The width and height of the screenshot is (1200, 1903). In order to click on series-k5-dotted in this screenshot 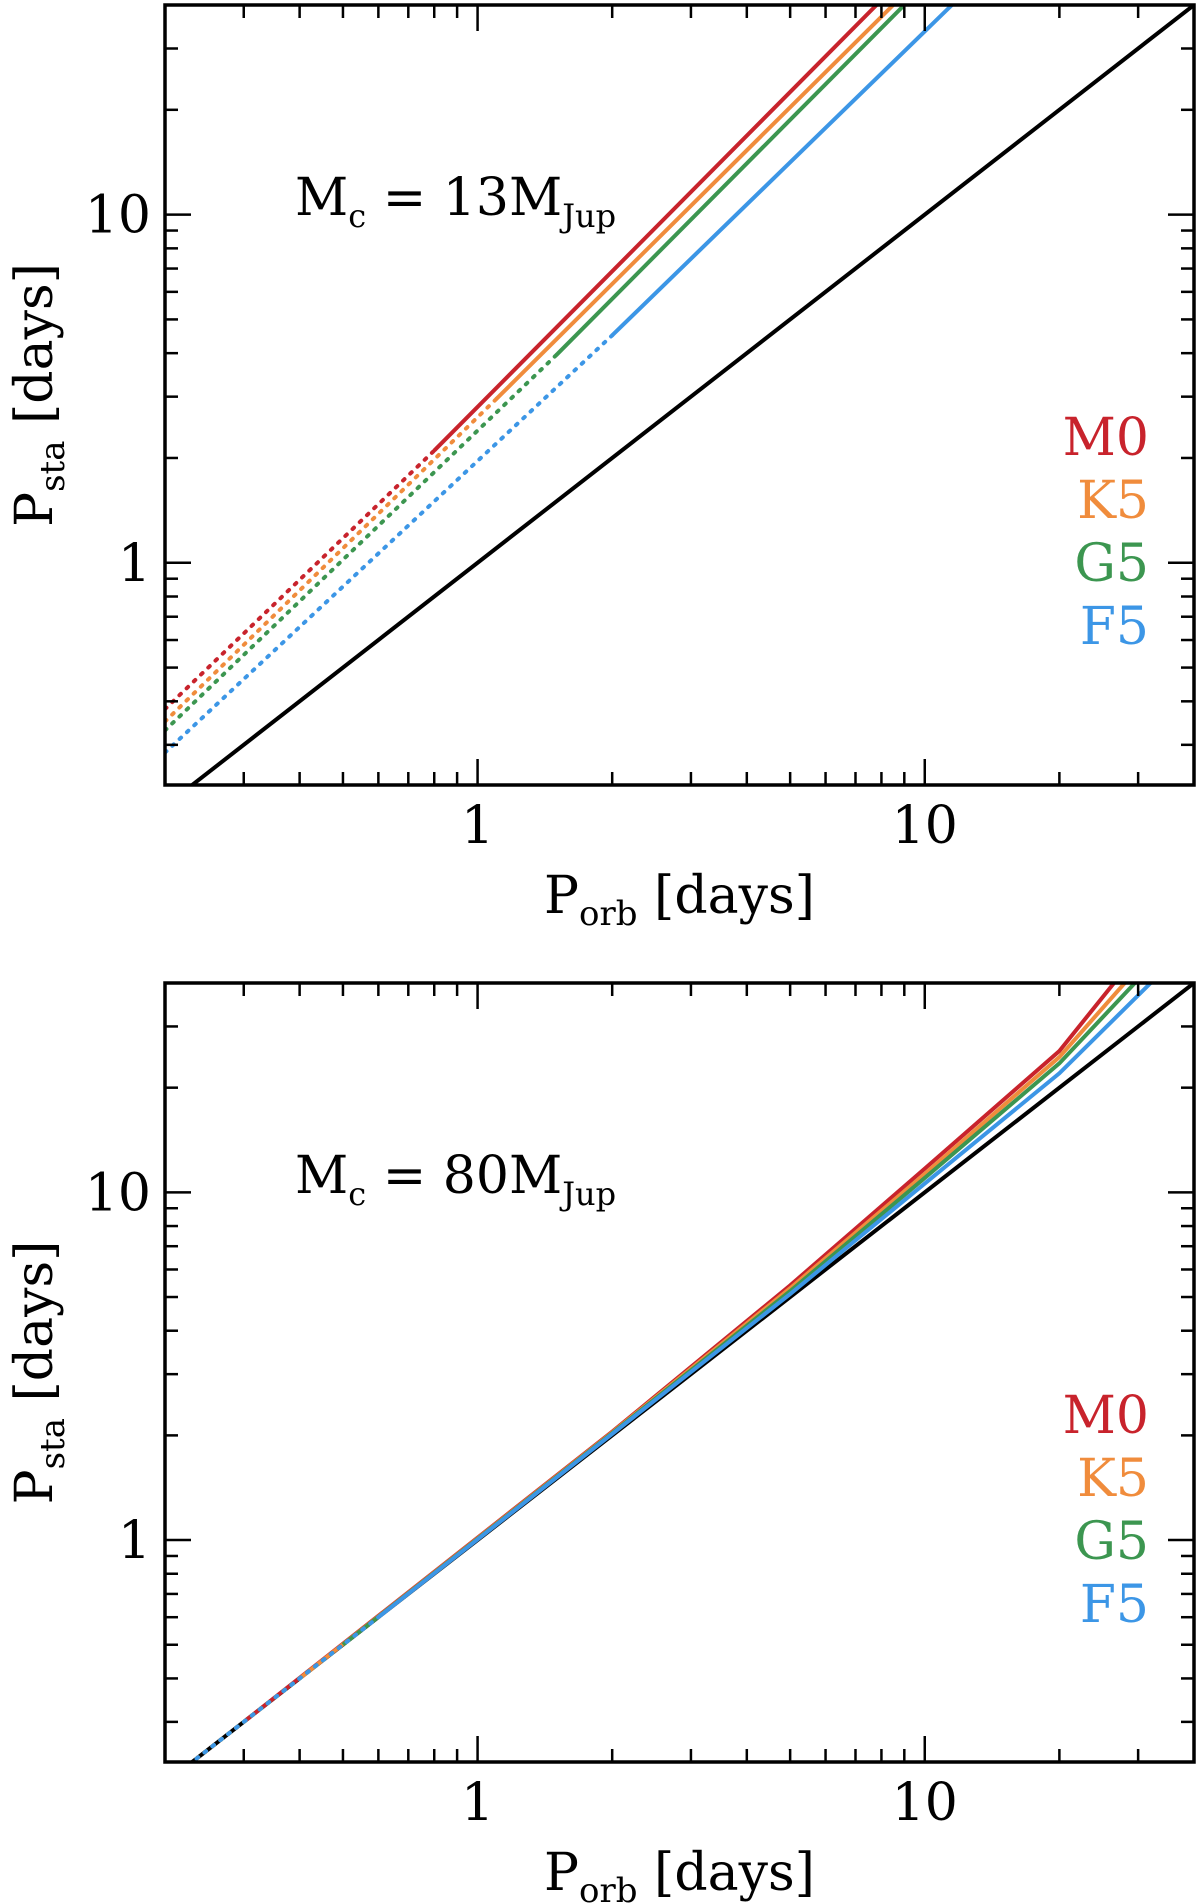, I will do `click(332, 560)`.